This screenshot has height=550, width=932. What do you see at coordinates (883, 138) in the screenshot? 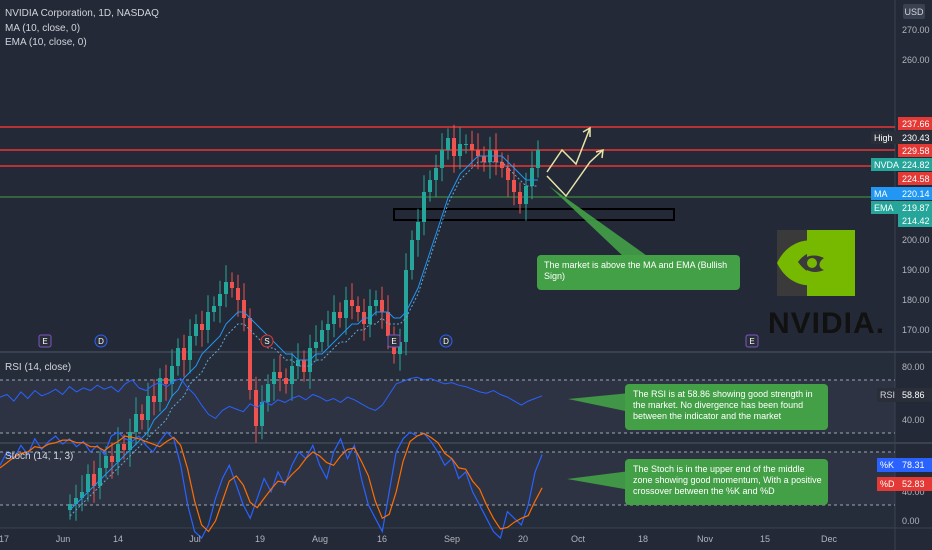
I see `price-label-name: High` at bounding box center [883, 138].